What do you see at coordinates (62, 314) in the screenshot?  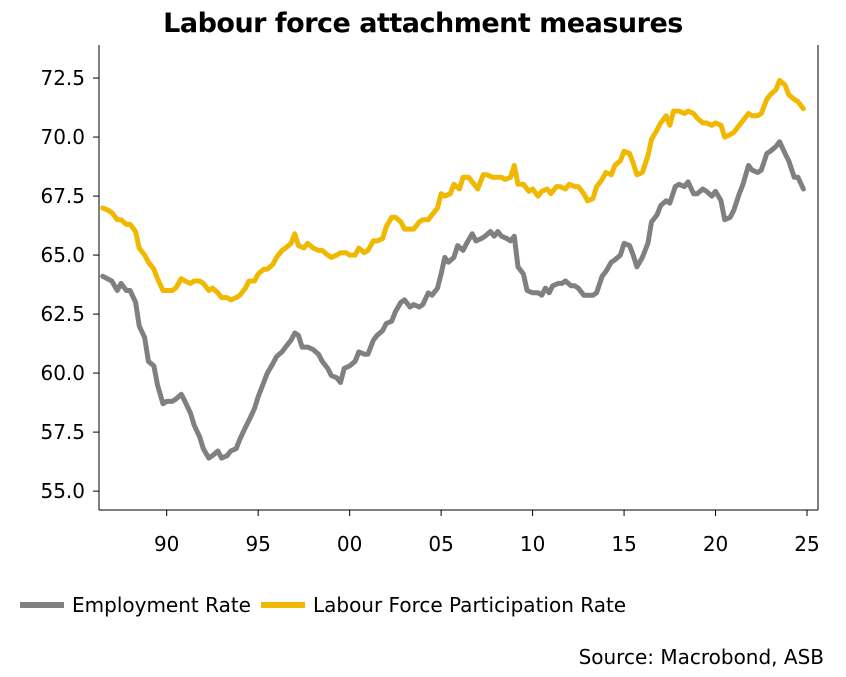 I see `y-tick-label: 62.5` at bounding box center [62, 314].